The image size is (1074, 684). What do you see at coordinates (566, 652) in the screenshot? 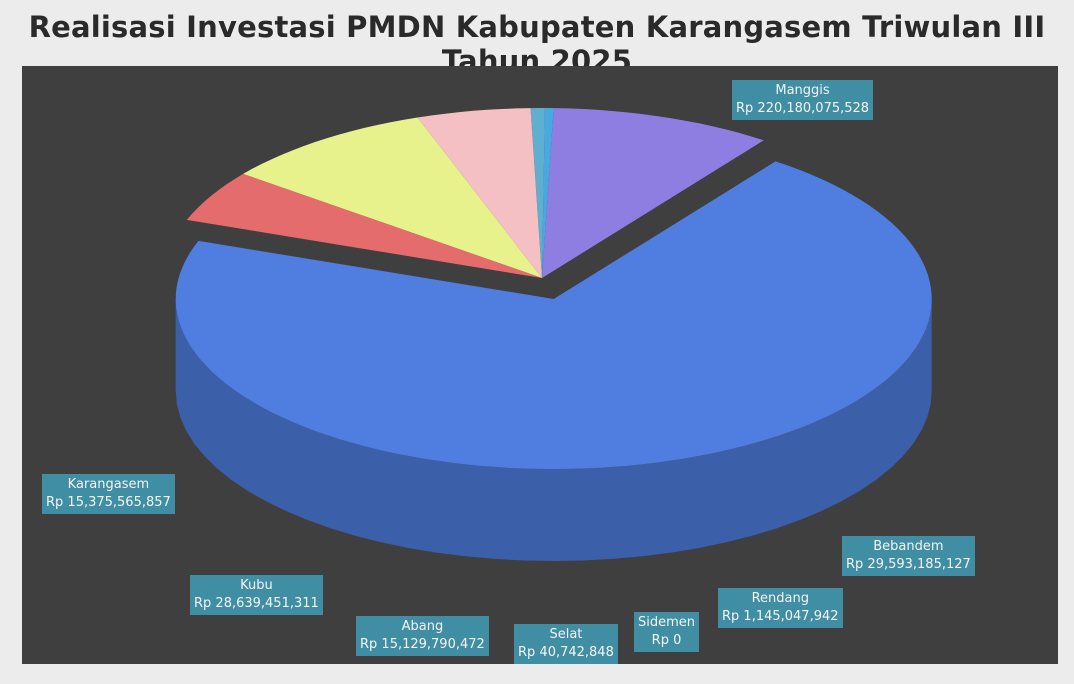
I see `slice-value: Rp 40,742,848` at bounding box center [566, 652].